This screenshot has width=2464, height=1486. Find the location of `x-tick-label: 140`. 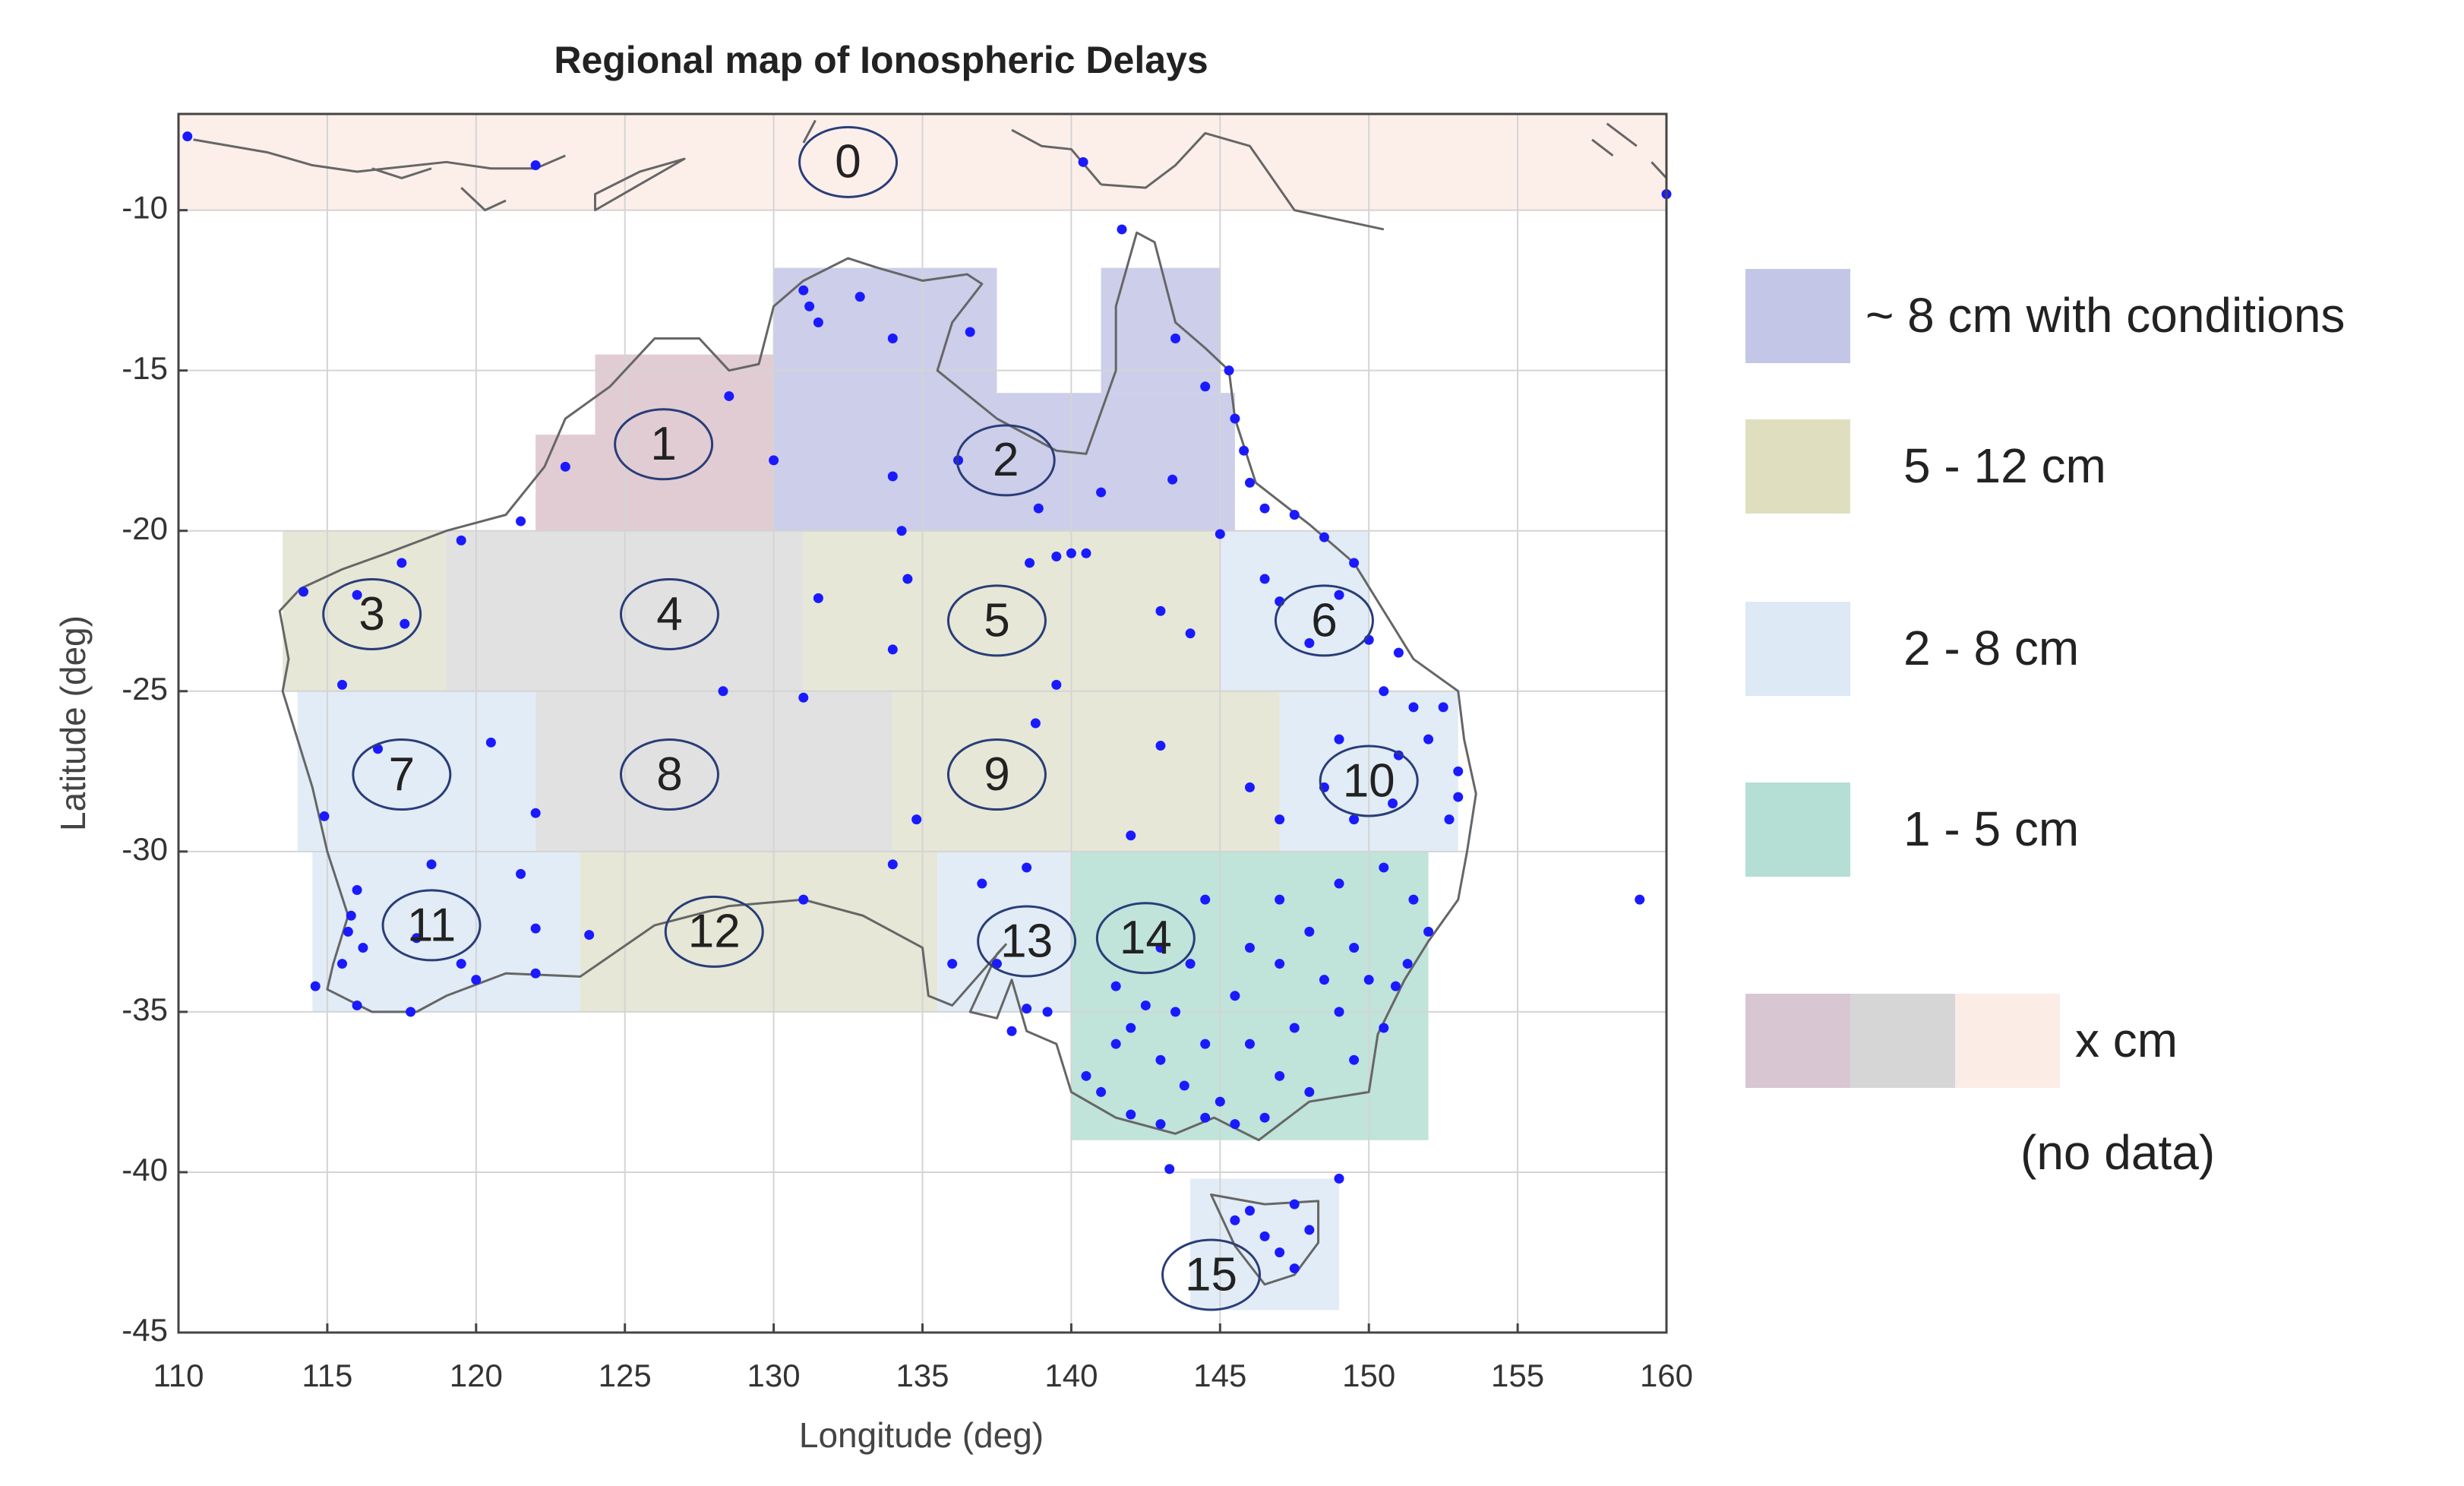

x-tick-label: 140 is located at coordinates (1071, 1376).